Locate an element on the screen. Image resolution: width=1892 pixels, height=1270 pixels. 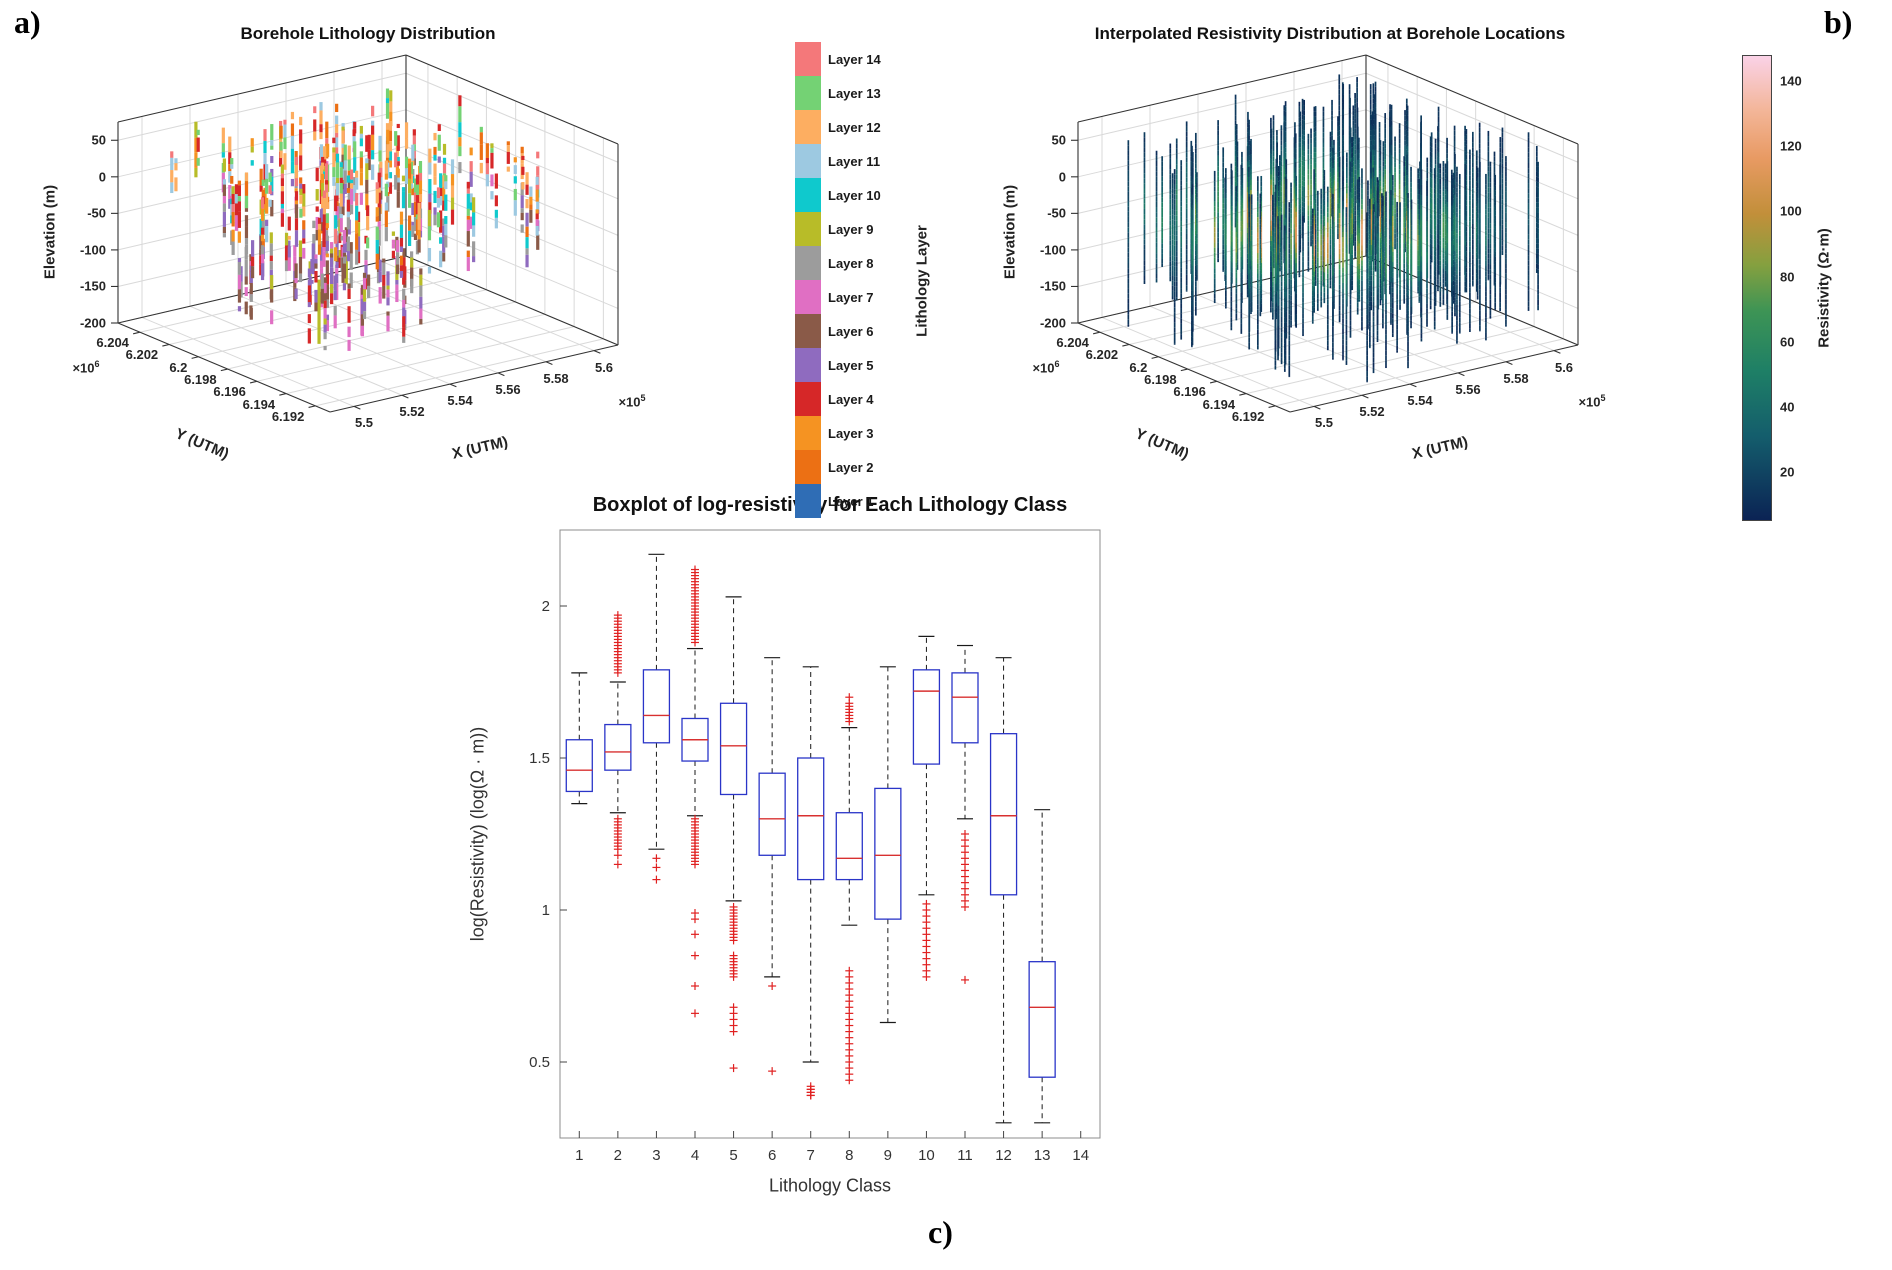
legend-label: Layer 5 is located at coordinates (851, 365).